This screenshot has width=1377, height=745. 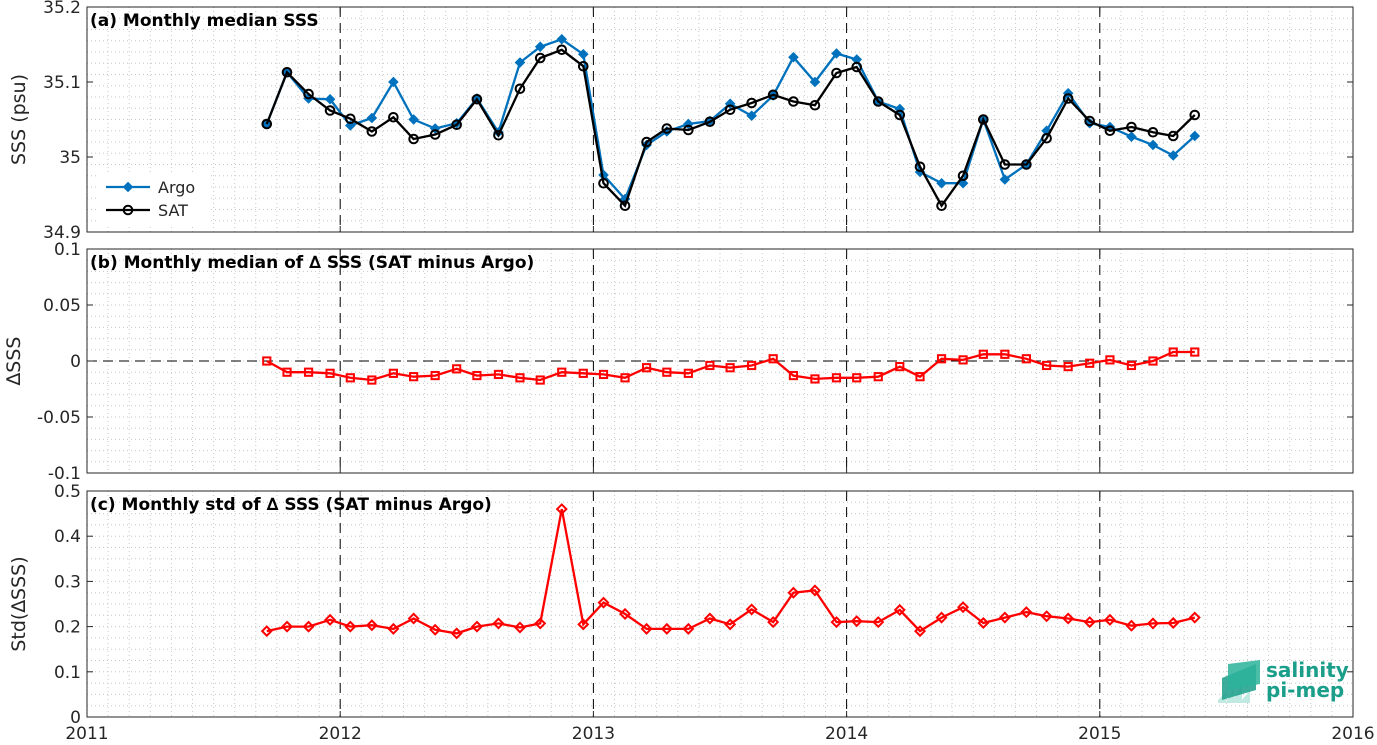 I want to click on y-axis-label: ∆SSS, so click(x=14, y=362).